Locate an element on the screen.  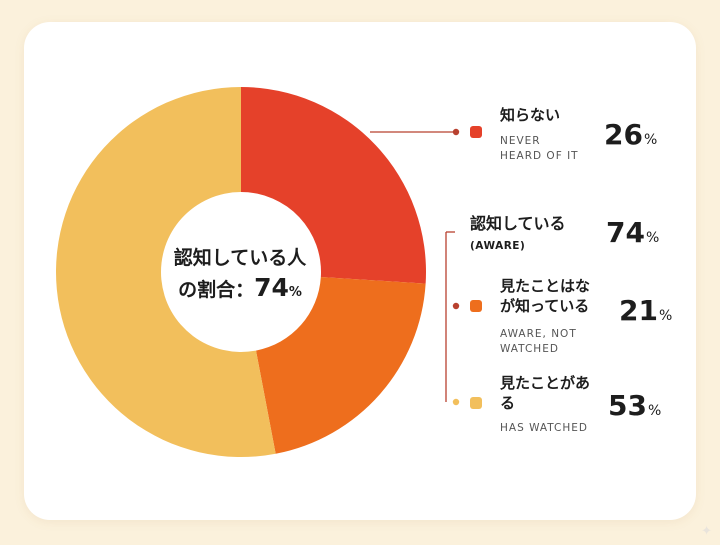
leader-dot-never is located at coordinates (456, 132).